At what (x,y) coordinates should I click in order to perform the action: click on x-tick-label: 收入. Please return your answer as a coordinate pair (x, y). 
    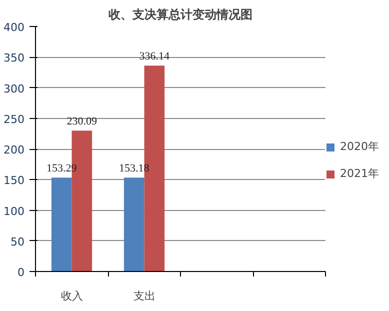
    Looking at the image, I should click on (71, 296).